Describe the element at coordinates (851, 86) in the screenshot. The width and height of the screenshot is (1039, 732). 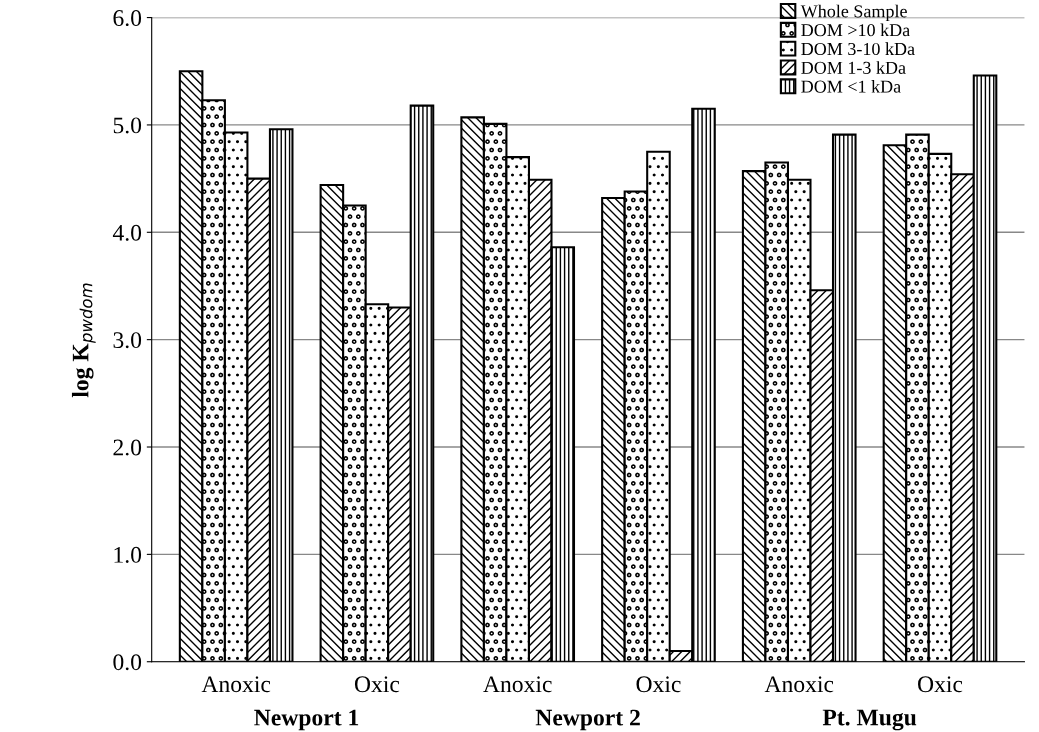
I see `legend-label: DOM <1 kDa` at that location.